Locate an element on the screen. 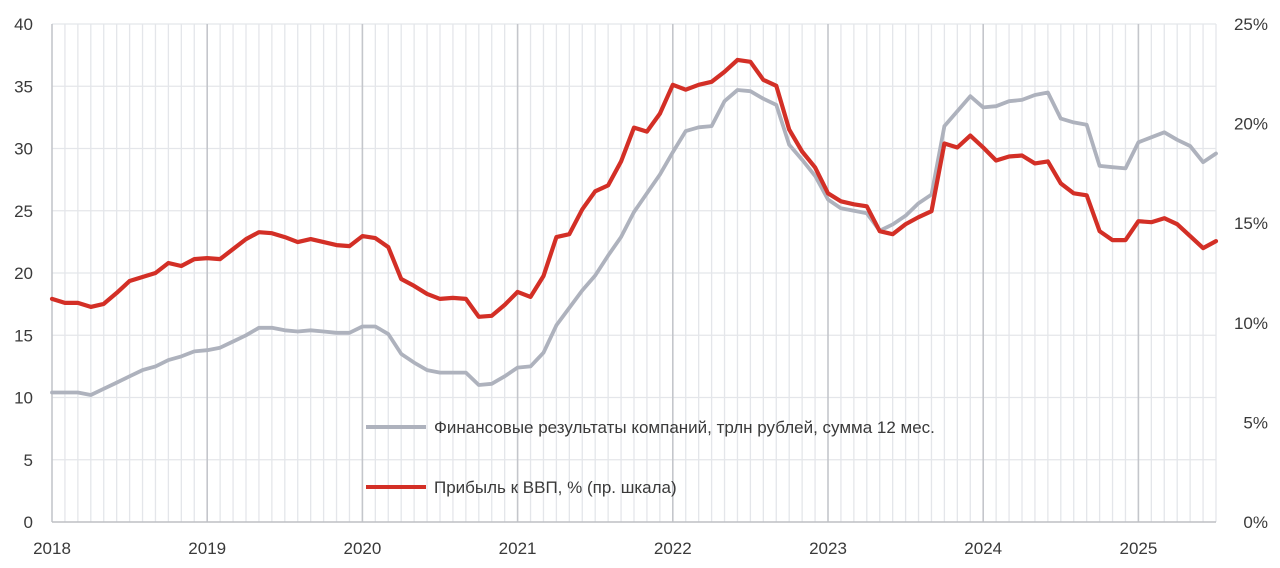 The width and height of the screenshot is (1280, 568). legend-label-series-2: Прибыль к ВВП, % (пр. шкала) is located at coordinates (555, 487).